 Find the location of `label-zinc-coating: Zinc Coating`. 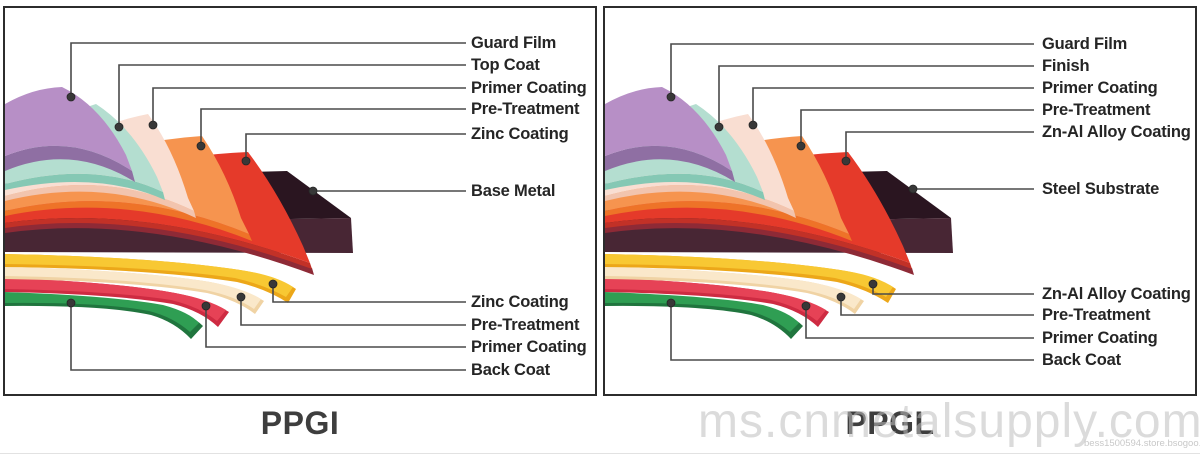

label-zinc-coating: Zinc Coating is located at coordinates (520, 134).